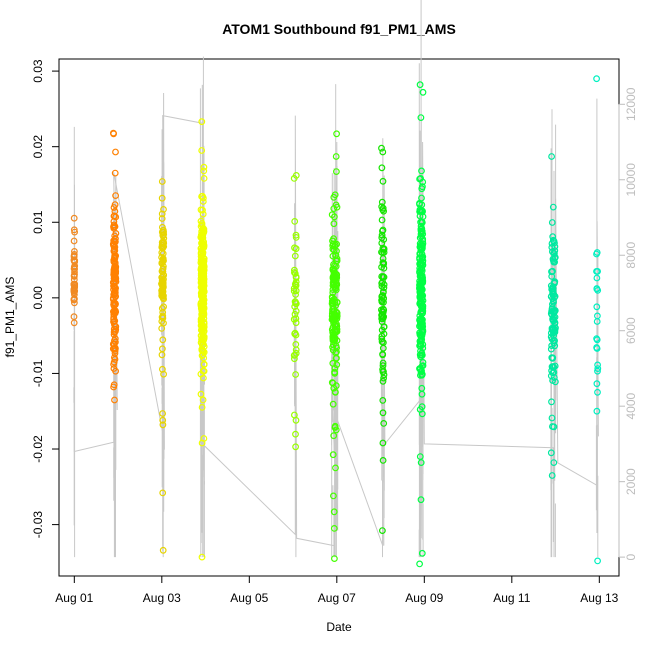 The width and height of the screenshot is (650, 650). What do you see at coordinates (249, 598) in the screenshot?
I see `x-tick-label: Aug 05` at bounding box center [249, 598].